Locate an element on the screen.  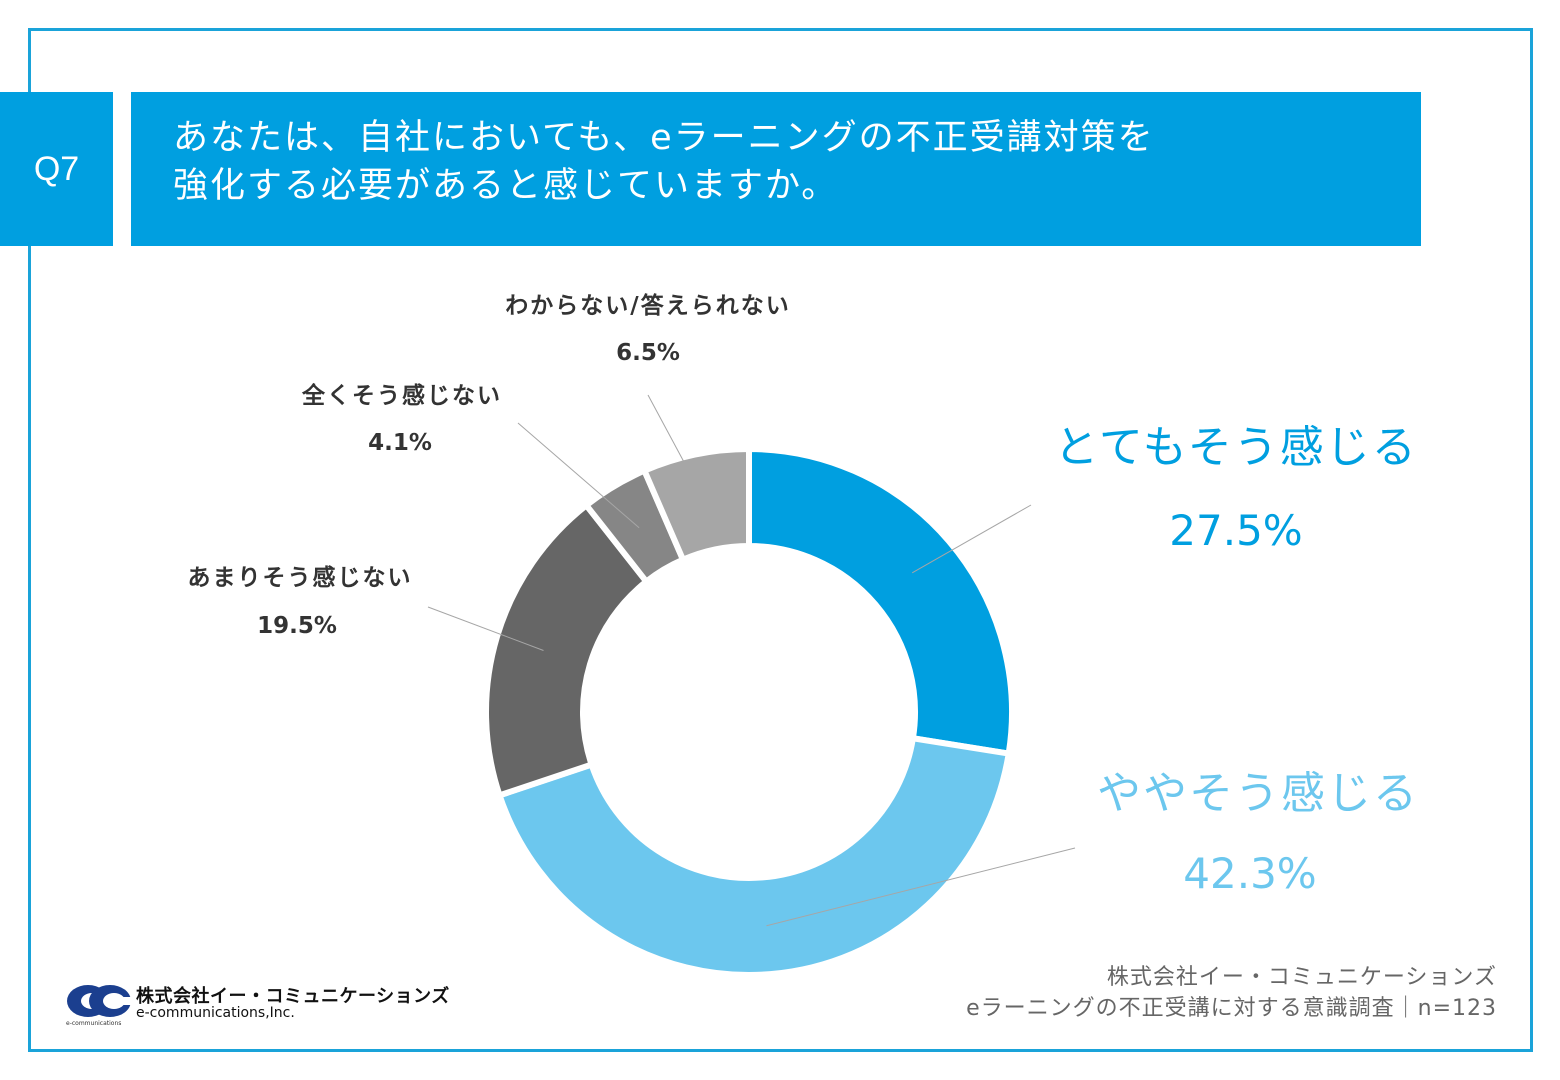
logo-name-en: e-communications,Inc. is located at coordinates (215, 1013).